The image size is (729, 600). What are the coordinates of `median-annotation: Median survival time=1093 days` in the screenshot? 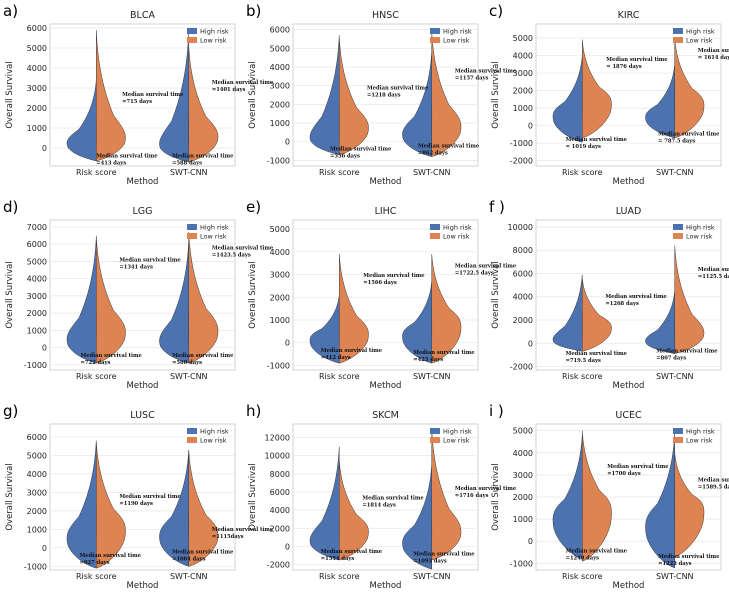 It's located at (444, 557).